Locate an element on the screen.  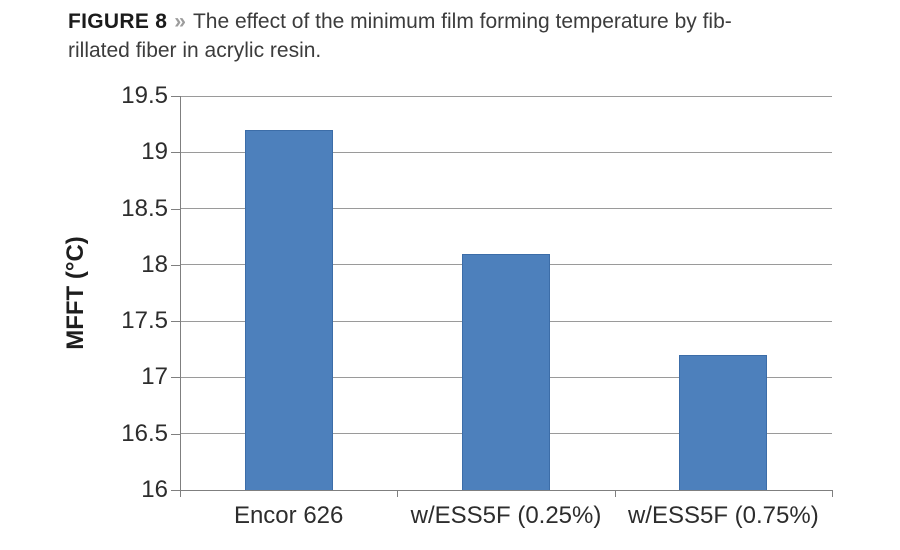
y-tick-label: 19 is located at coordinates (154, 152).